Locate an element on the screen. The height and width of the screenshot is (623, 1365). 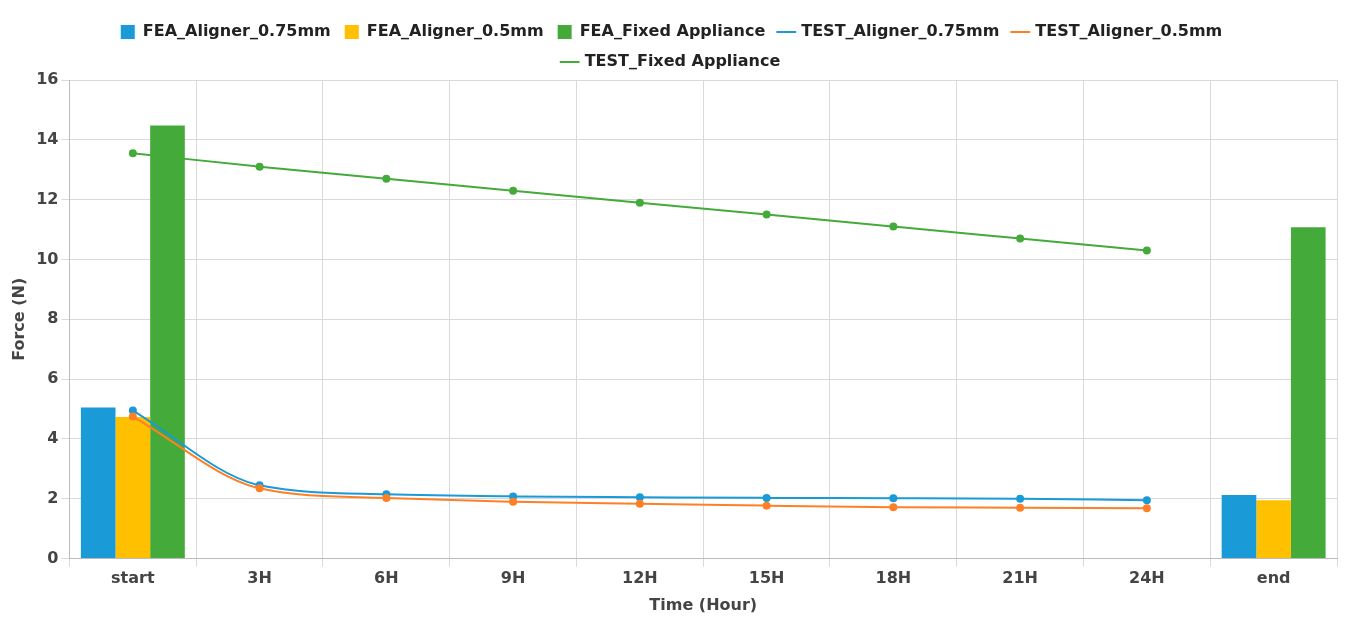
x-axis-title: Time (Hour) is located at coordinates (703, 604).